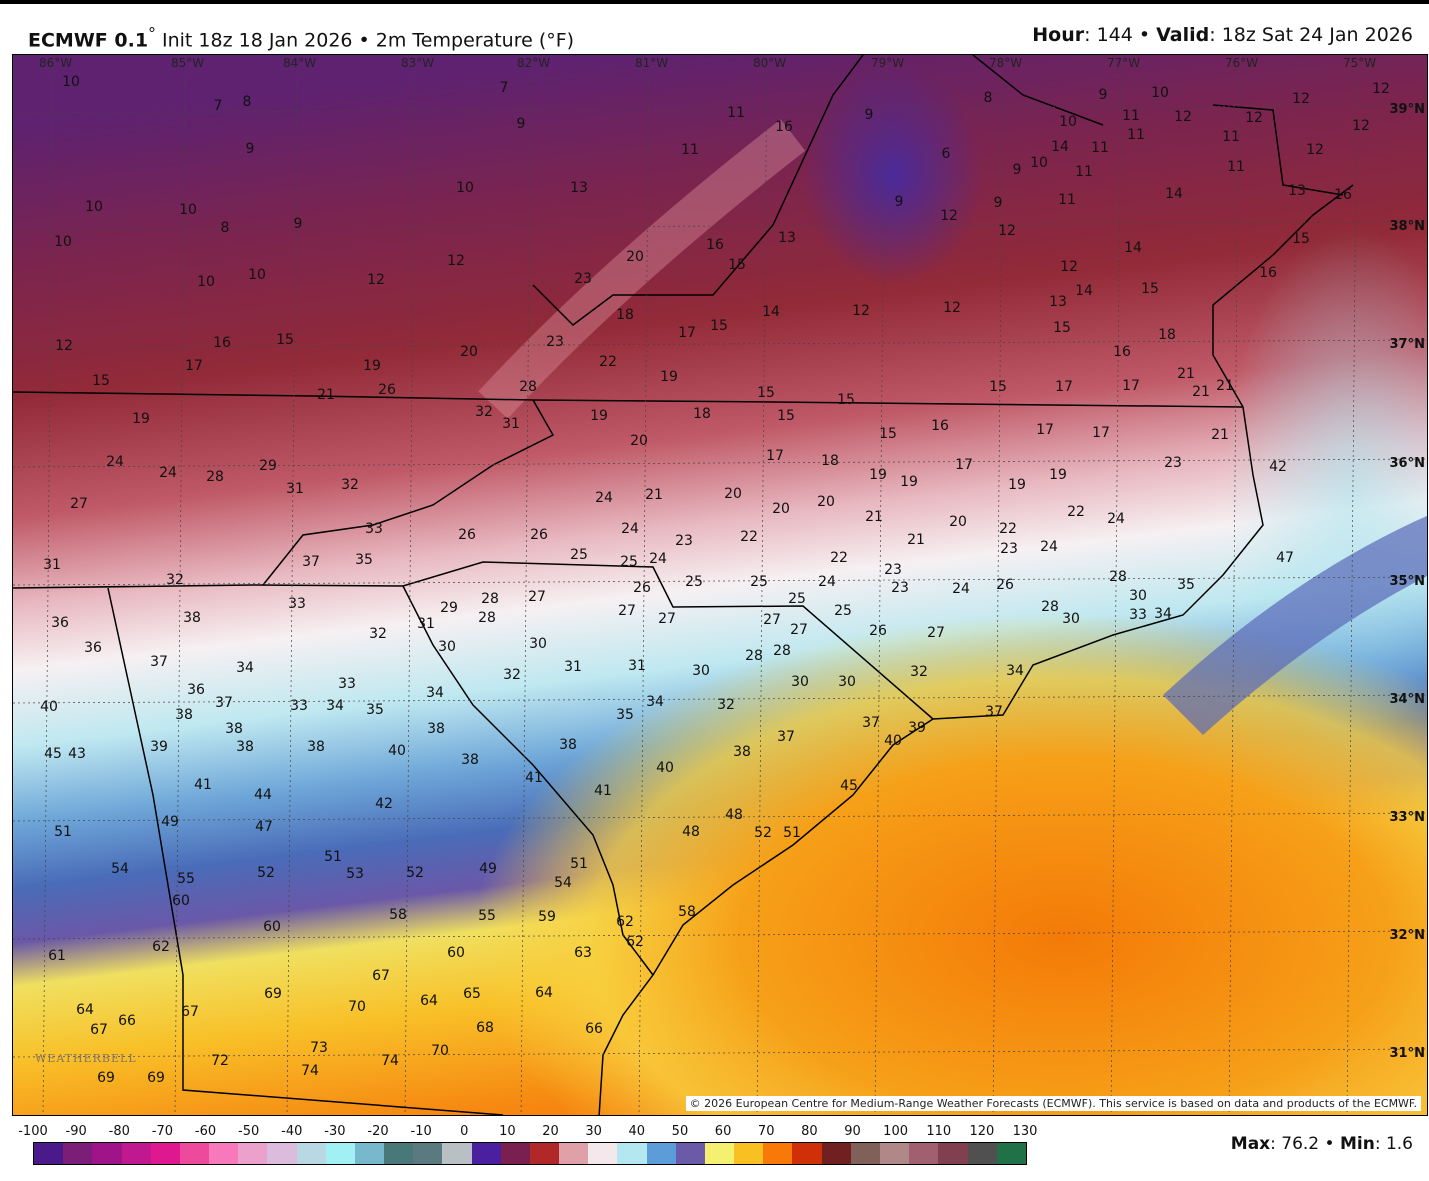  What do you see at coordinates (603, 791) in the screenshot?
I see `temperature-value: 41` at bounding box center [603, 791].